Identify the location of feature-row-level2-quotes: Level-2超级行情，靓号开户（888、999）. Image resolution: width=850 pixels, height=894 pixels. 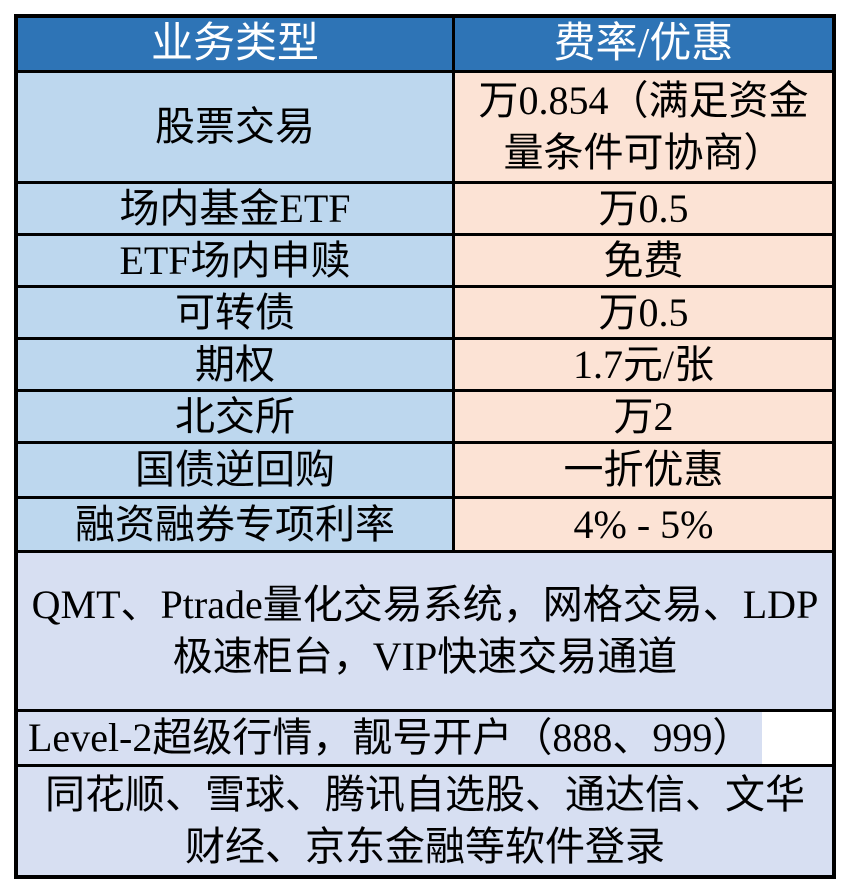
(425, 736).